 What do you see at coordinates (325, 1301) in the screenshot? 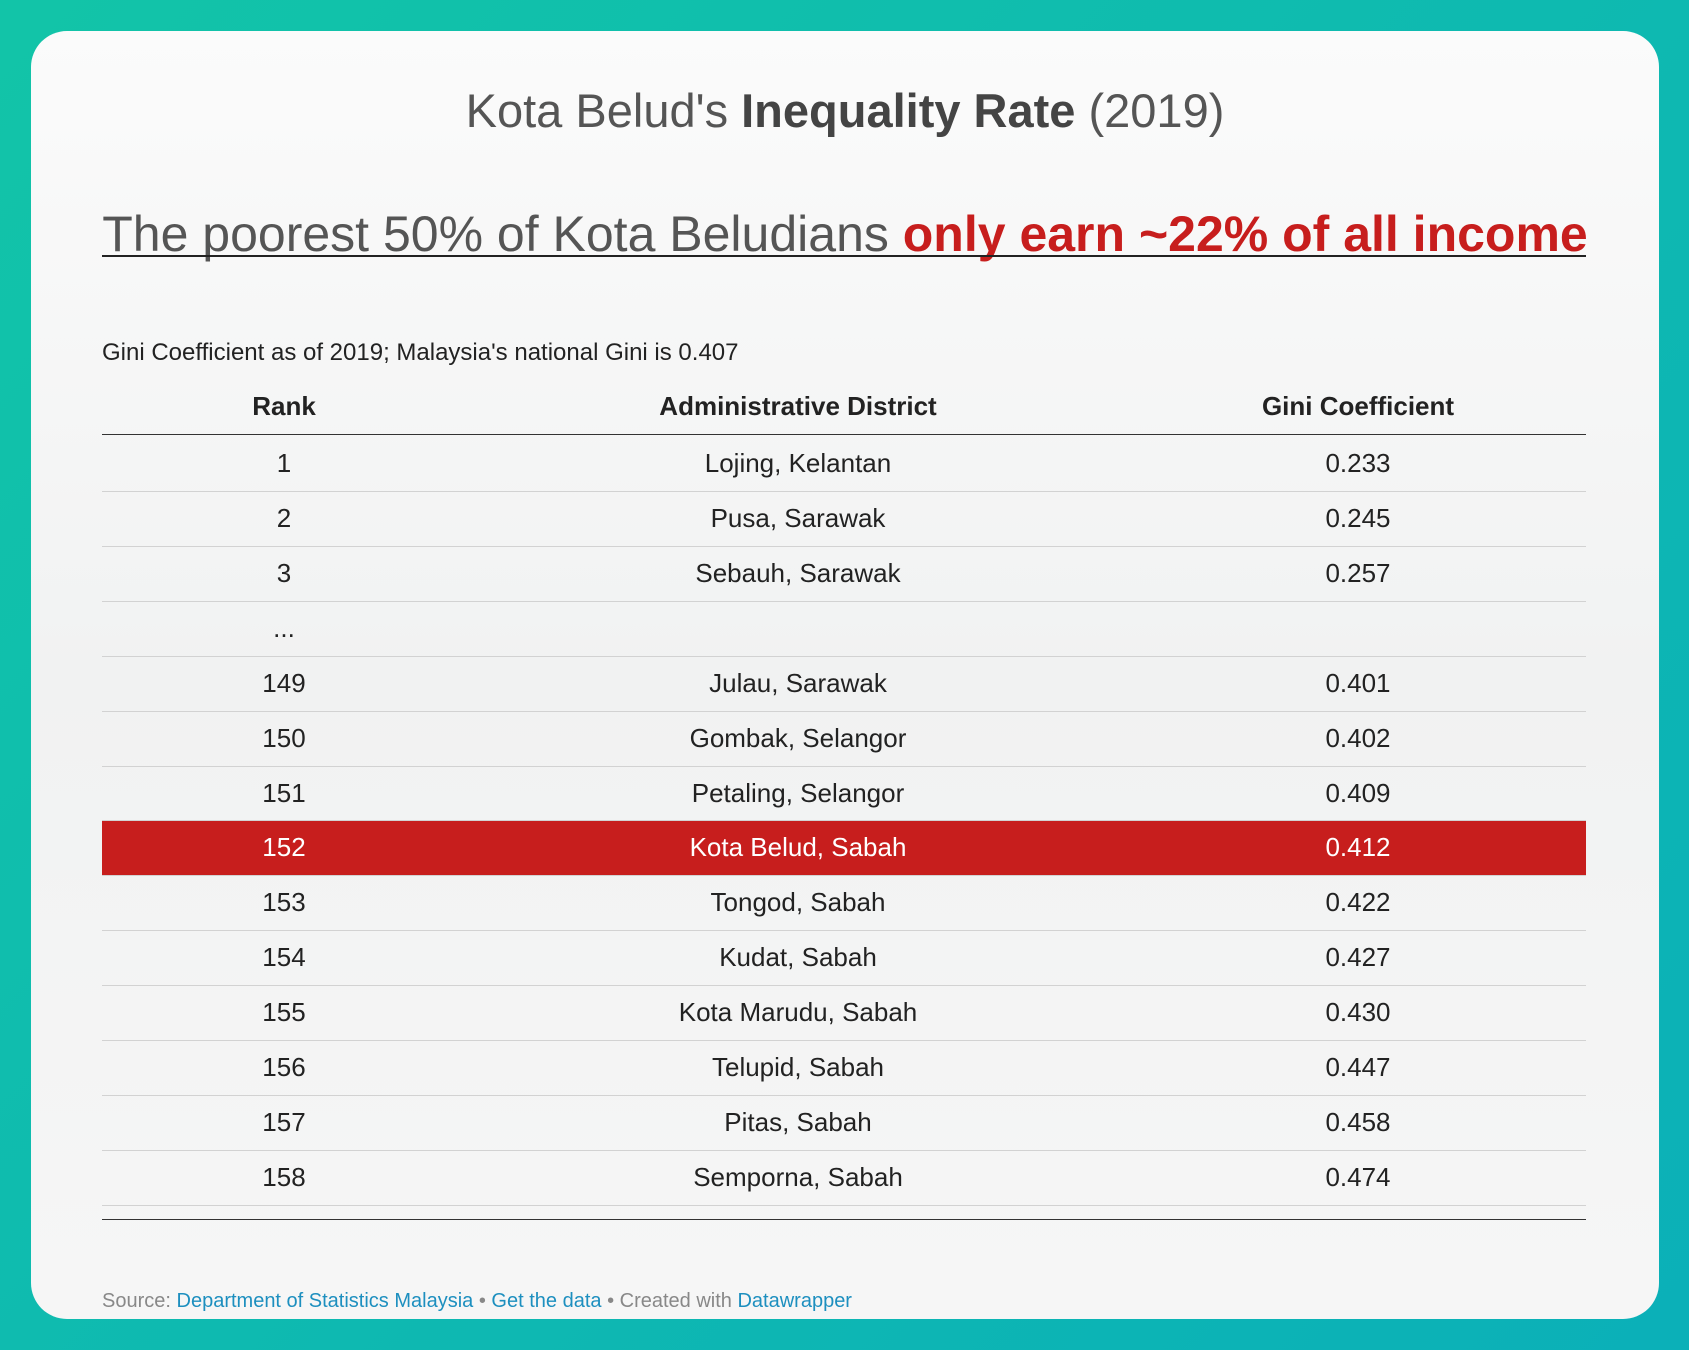
I see `source-link: Department of Statistics Malaysia` at bounding box center [325, 1301].